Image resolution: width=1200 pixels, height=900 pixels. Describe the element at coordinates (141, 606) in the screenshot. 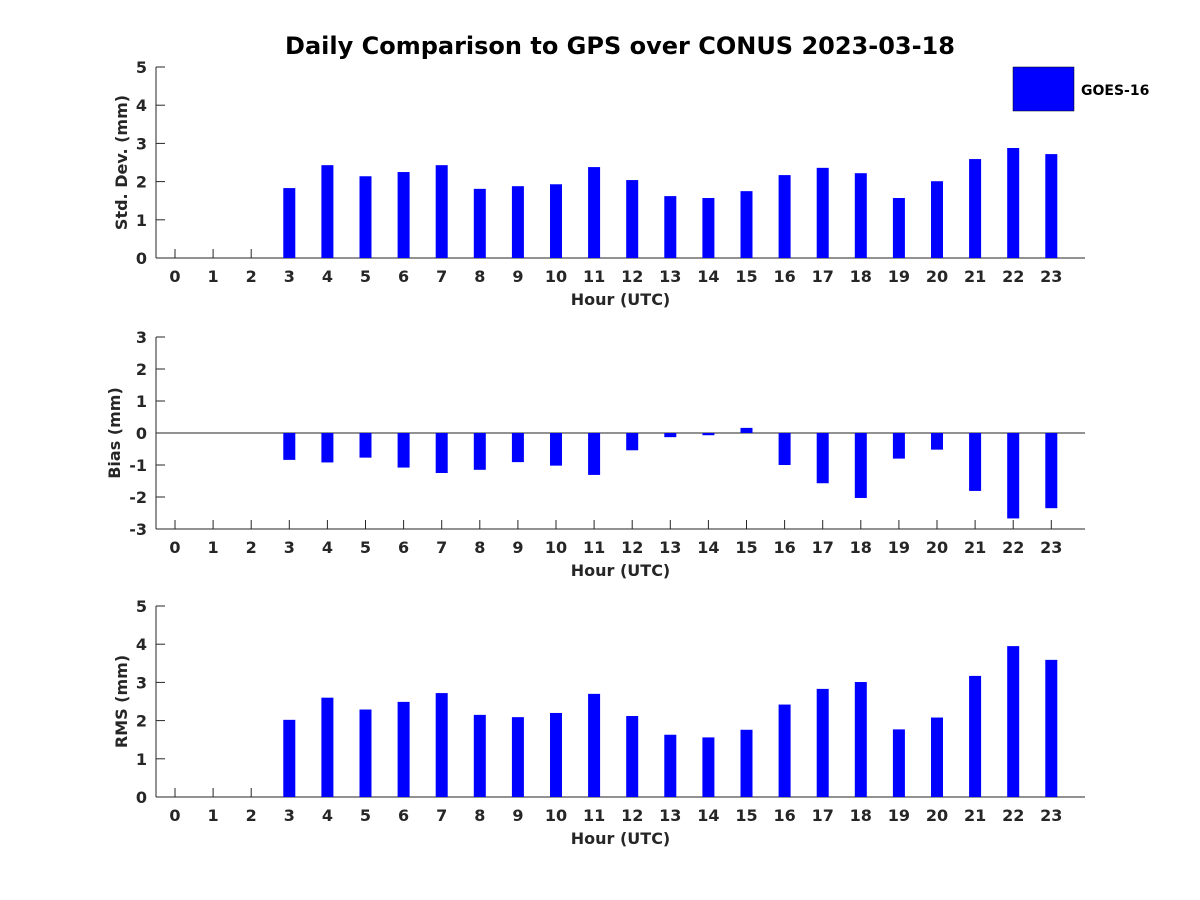

I see `y-tick-label: 5` at that location.